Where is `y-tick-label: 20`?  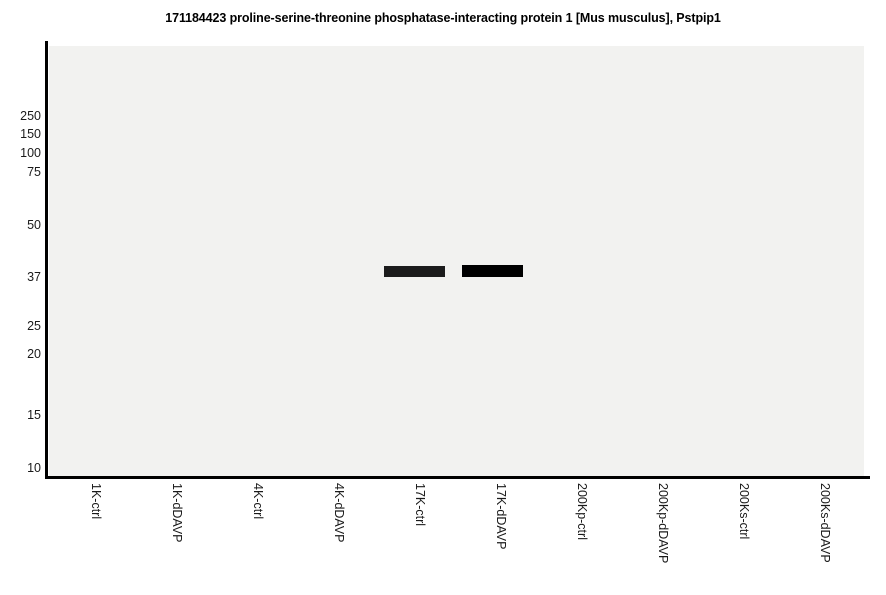
y-tick-label: 20 is located at coordinates (34, 354).